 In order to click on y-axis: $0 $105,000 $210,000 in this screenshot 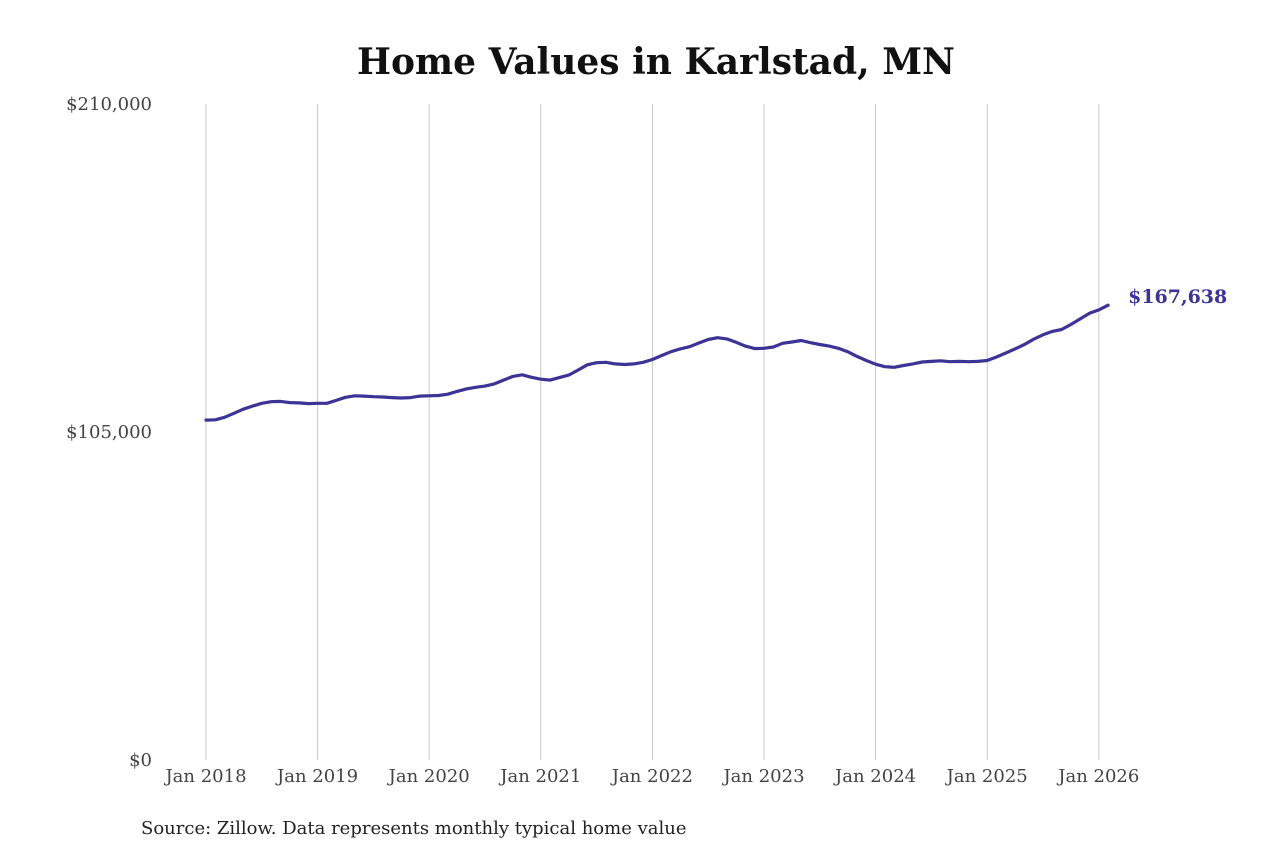, I will do `click(109, 432)`.